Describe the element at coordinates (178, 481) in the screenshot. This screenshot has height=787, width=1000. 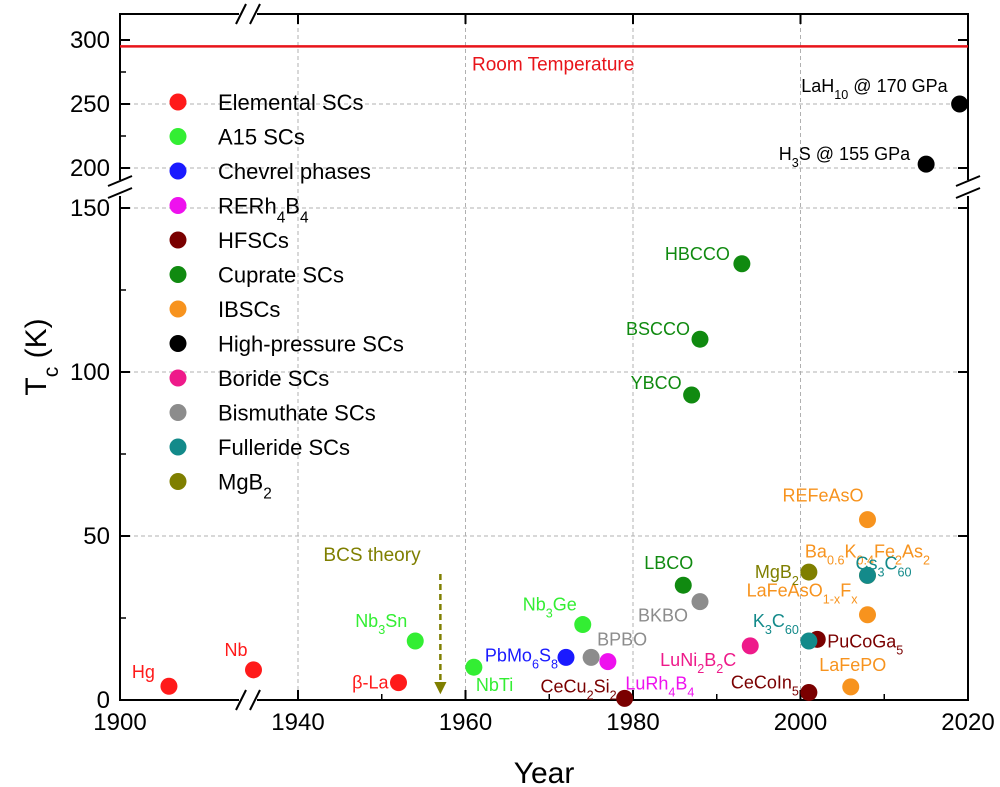
I see `legend-marker-mgb2` at that location.